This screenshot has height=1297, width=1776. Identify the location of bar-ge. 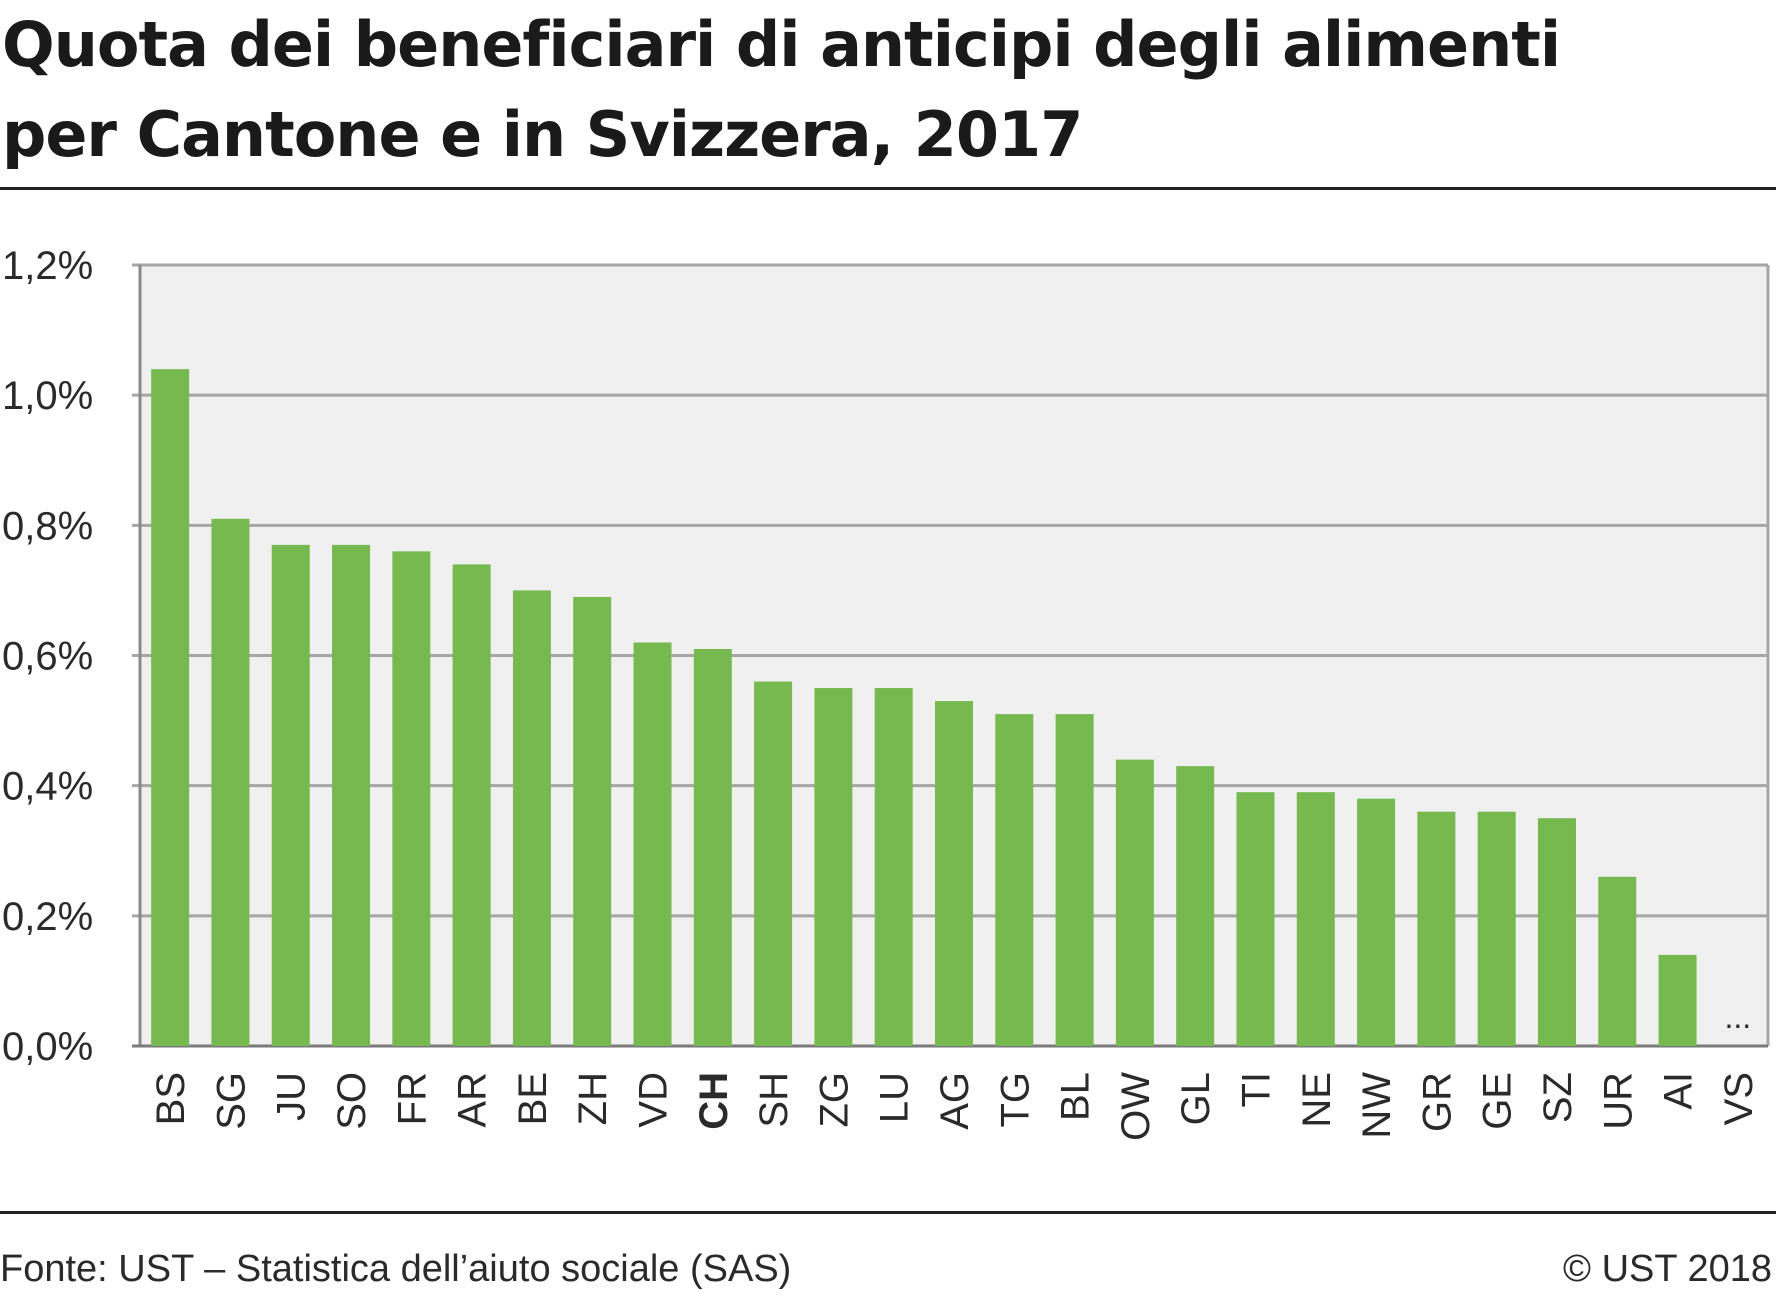
(1496, 928).